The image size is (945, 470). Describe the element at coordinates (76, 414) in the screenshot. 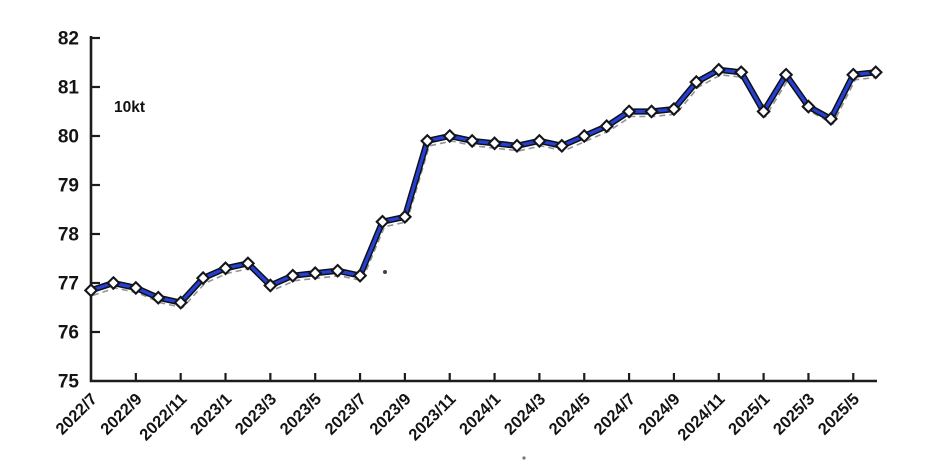

I see `x-axis-label: 2022/7` at that location.